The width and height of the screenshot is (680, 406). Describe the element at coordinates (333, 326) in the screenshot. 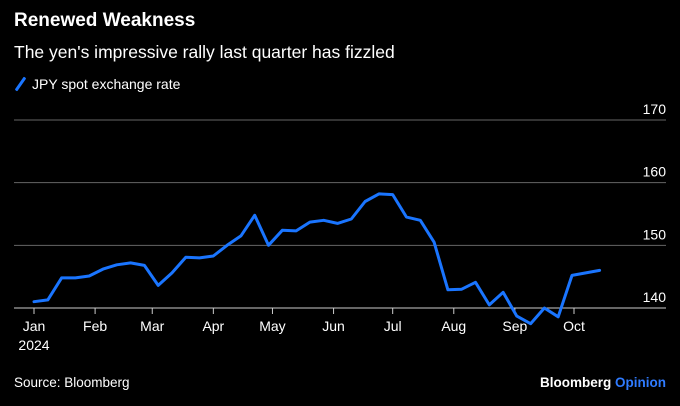

I see `x-tick-label-jun: Jun` at that location.